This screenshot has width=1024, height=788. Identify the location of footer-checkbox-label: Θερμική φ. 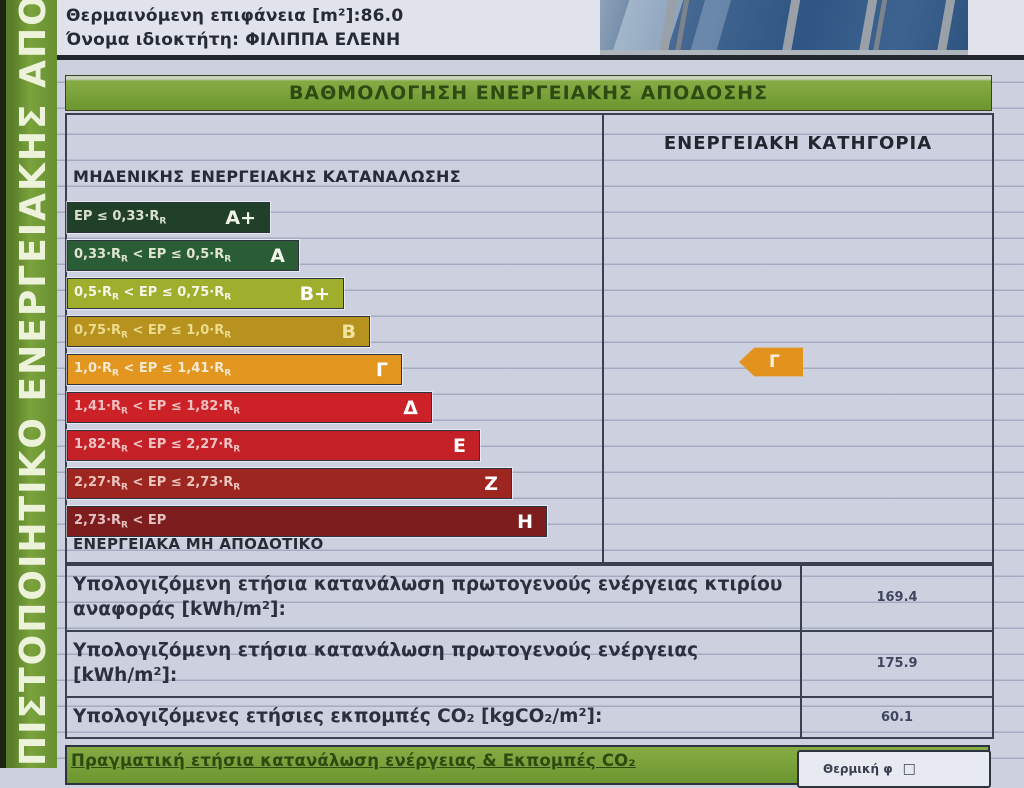
(858, 769).